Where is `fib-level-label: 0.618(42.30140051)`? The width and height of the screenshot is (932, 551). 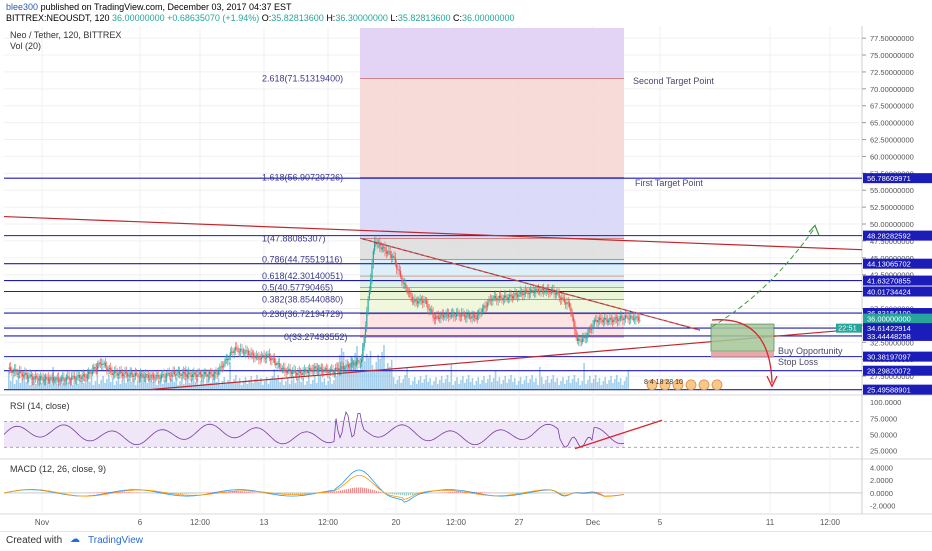
fib-level-label: 0.618(42.30140051) is located at coordinates (302, 276).